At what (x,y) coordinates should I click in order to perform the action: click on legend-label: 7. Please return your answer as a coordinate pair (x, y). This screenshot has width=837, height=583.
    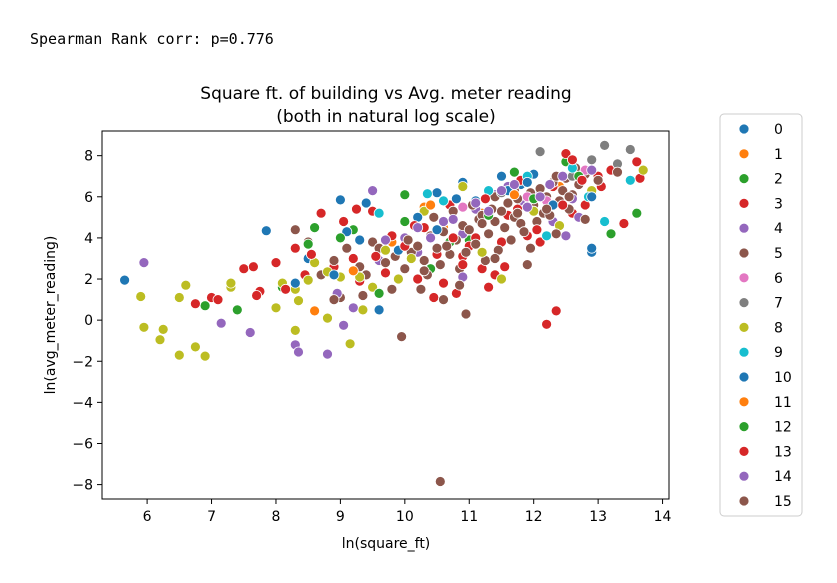
    Looking at the image, I should click on (778, 304).